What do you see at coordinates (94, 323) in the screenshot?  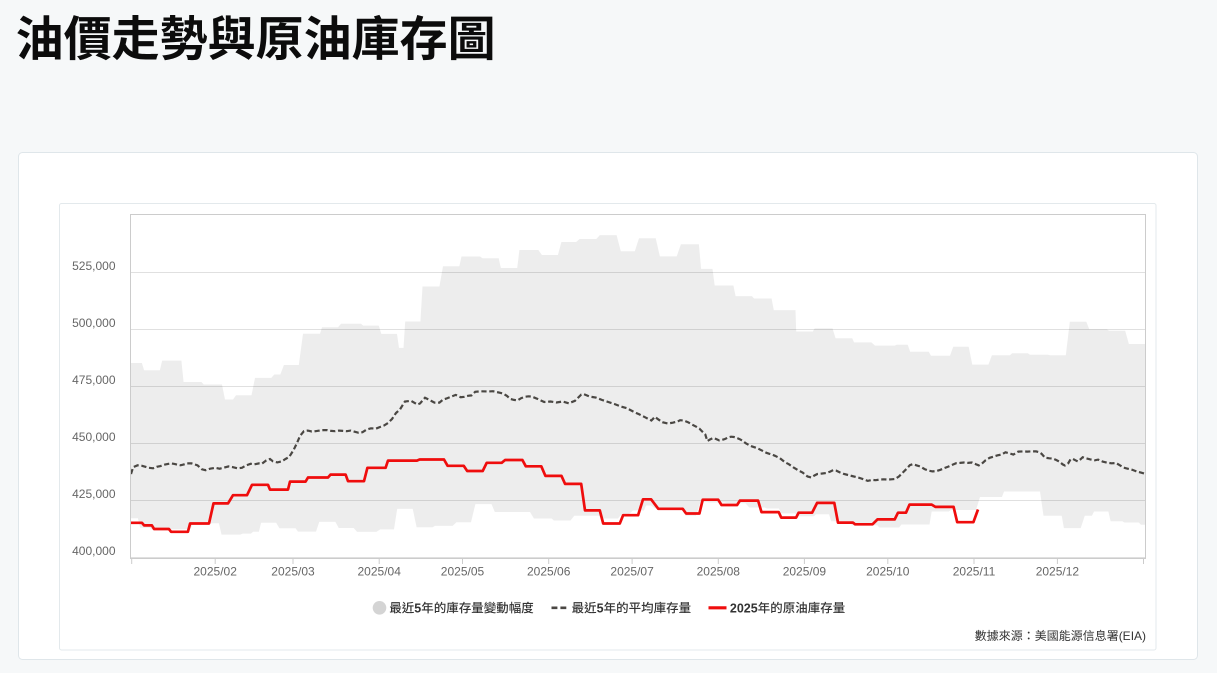 I see `svg-text: 500,000` at bounding box center [94, 323].